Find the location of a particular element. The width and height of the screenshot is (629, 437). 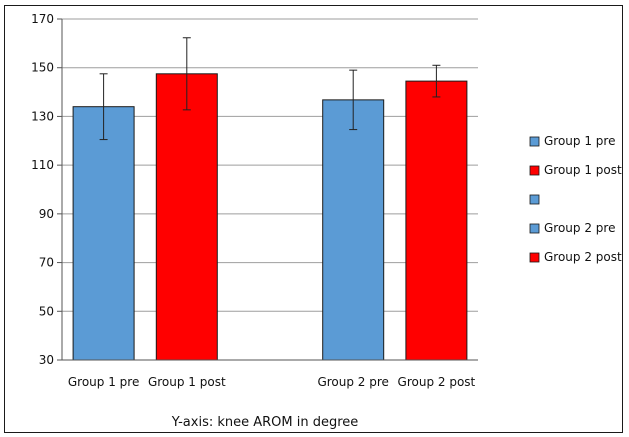

x-category-label: Group 2 pre is located at coordinates (352, 382).